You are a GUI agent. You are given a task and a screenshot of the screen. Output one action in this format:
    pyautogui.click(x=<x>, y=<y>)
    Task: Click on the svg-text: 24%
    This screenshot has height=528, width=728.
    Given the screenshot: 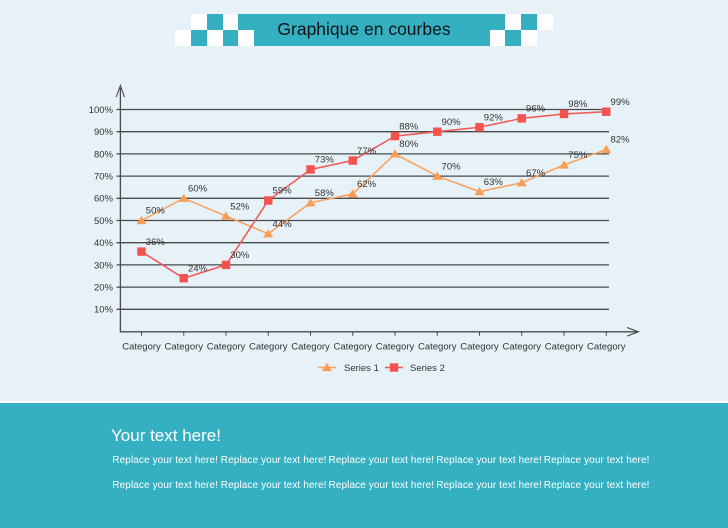 What is the action you would take?
    pyautogui.click(x=198, y=268)
    